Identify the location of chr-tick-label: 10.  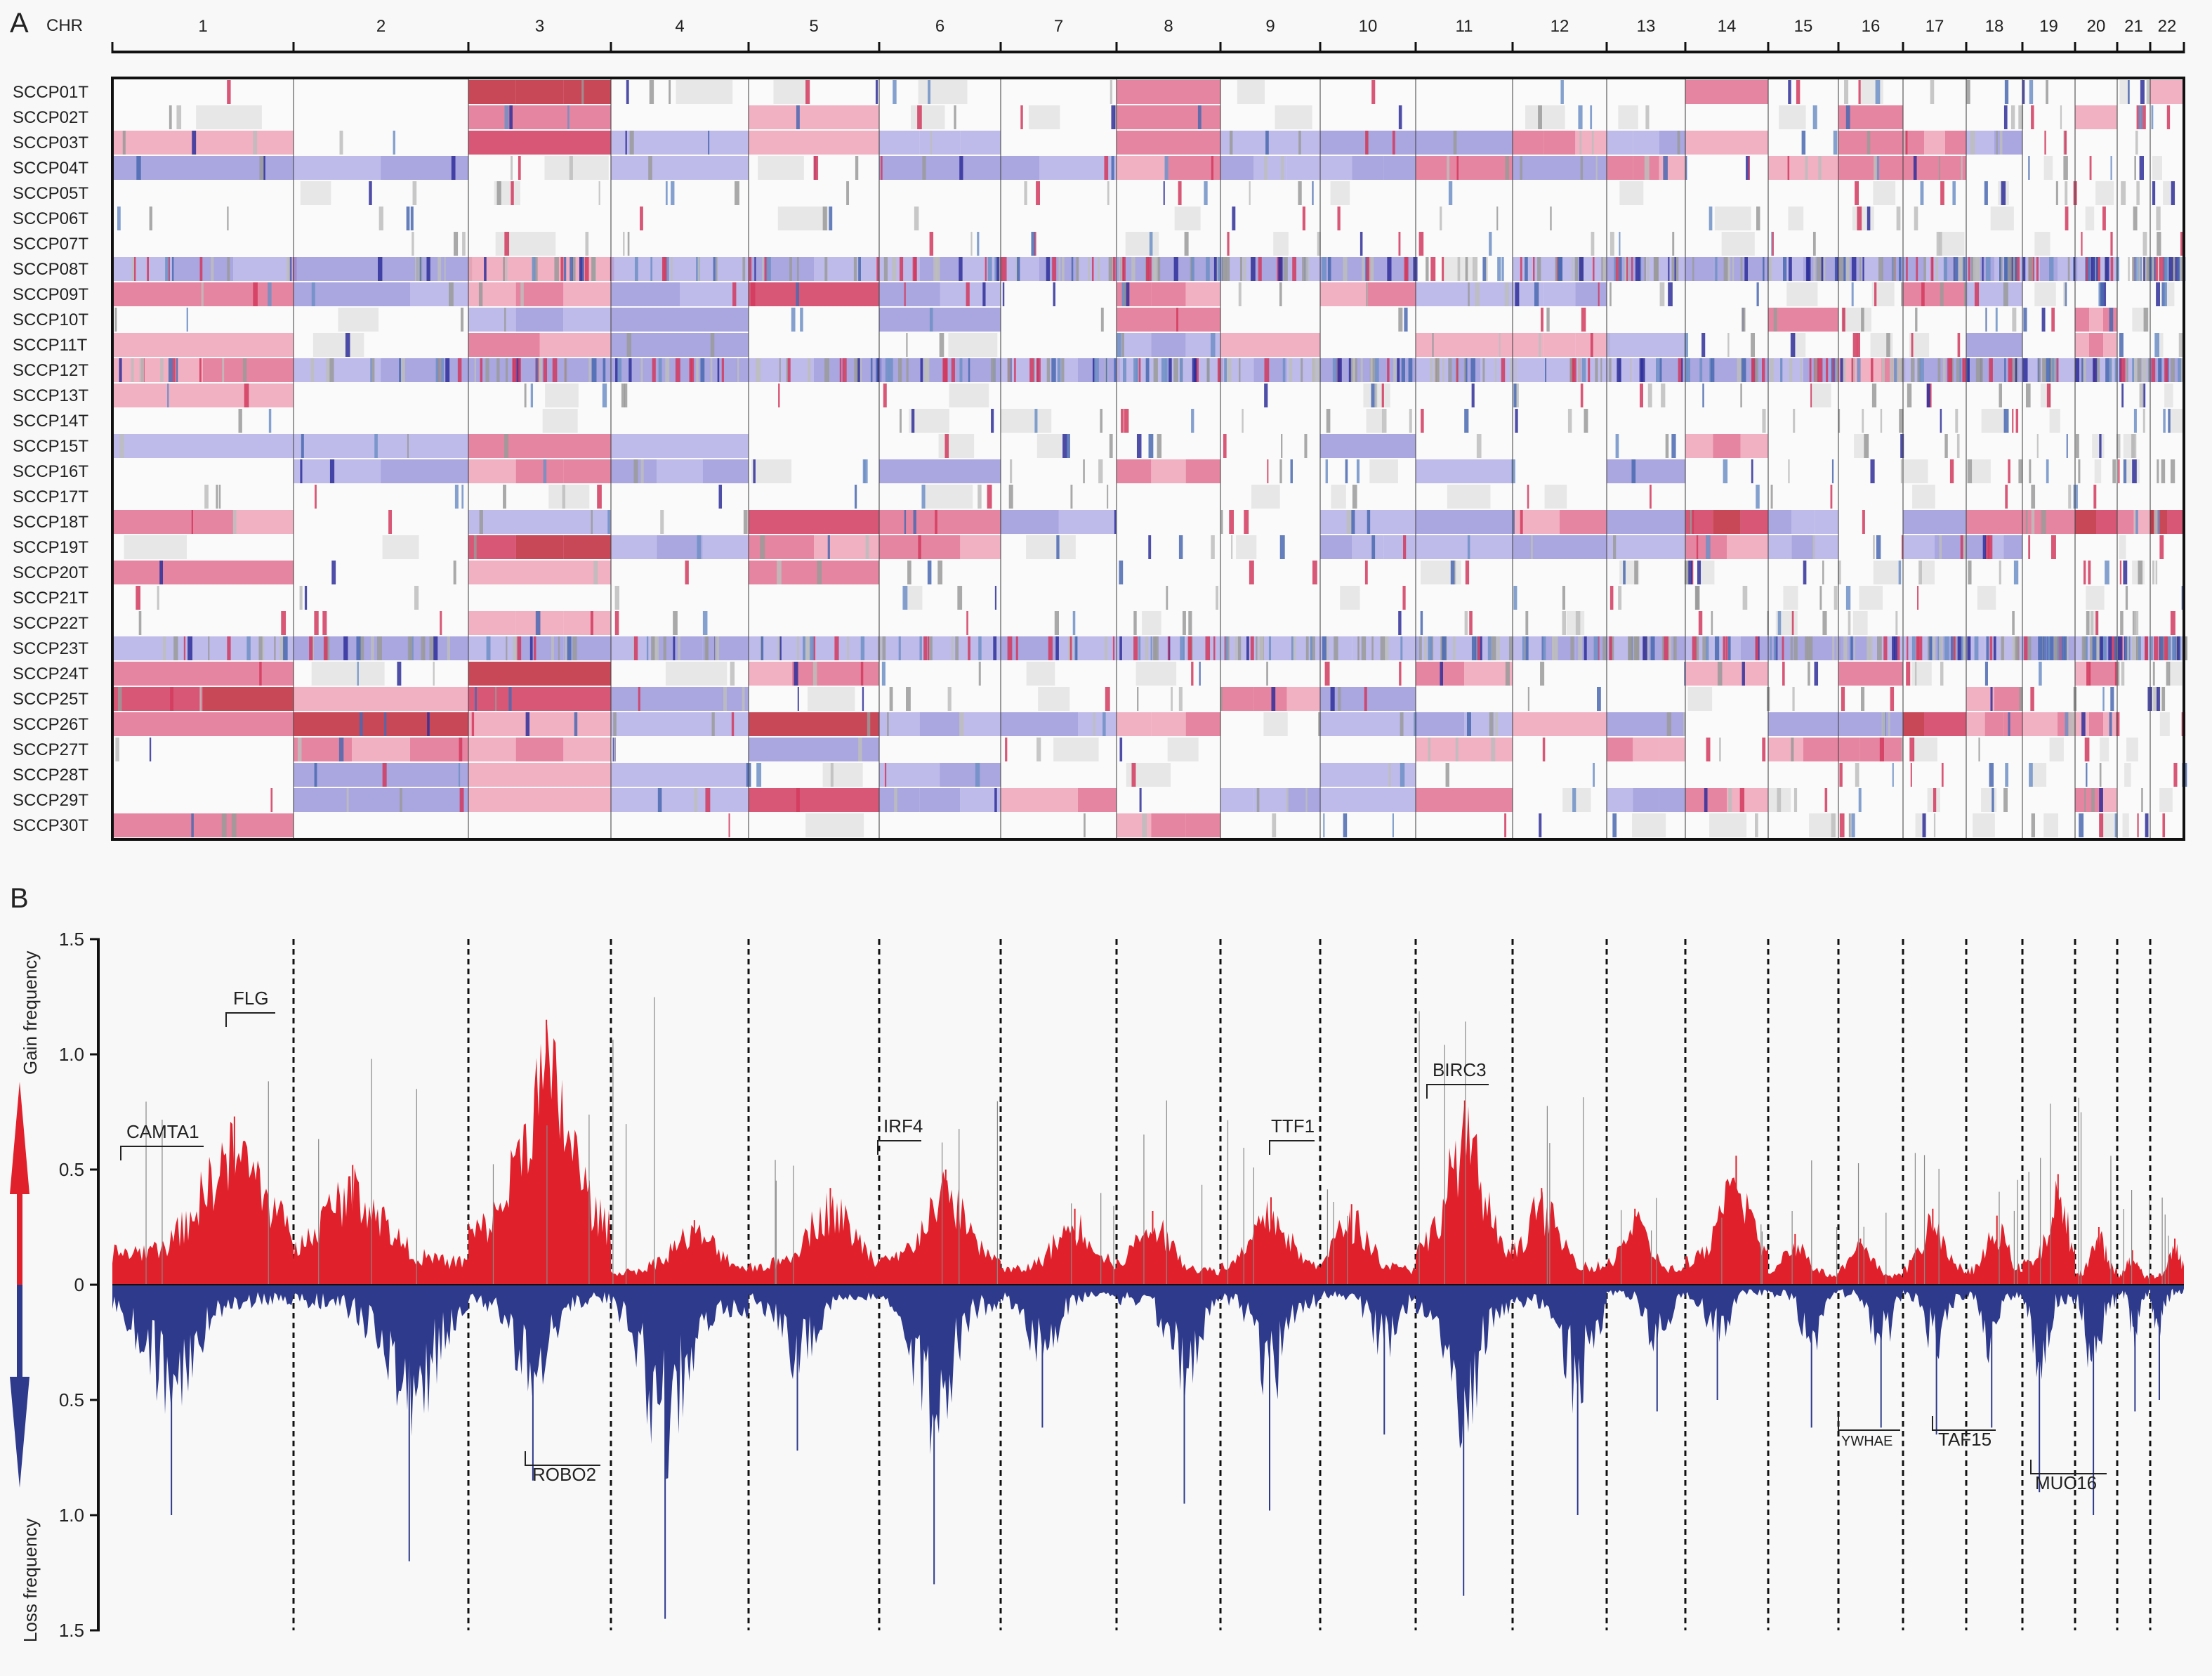
(1368, 26).